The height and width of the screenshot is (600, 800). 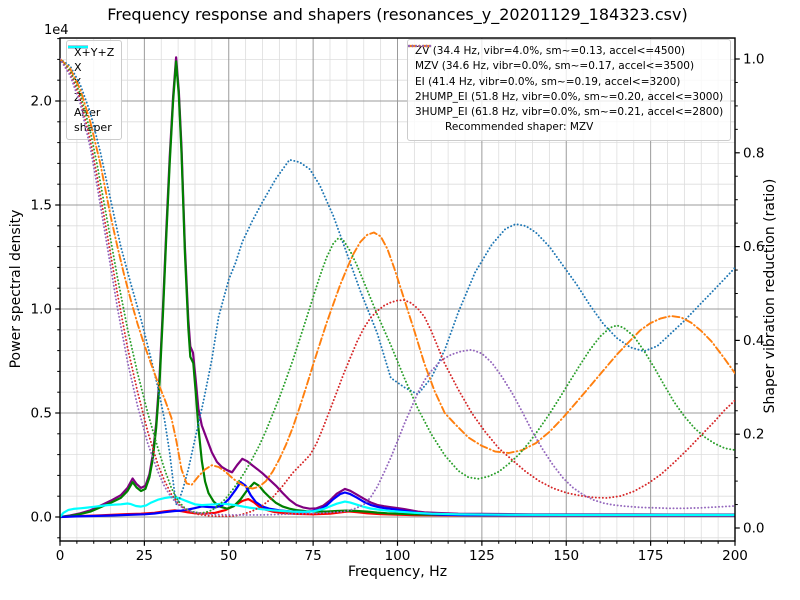 What do you see at coordinates (753, 247) in the screenshot?
I see `y-right-tick-label: 0.6` at bounding box center [753, 247].